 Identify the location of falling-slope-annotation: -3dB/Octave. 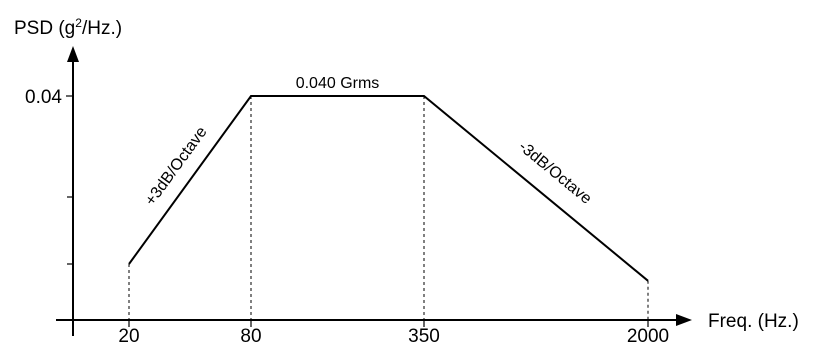
(555, 173).